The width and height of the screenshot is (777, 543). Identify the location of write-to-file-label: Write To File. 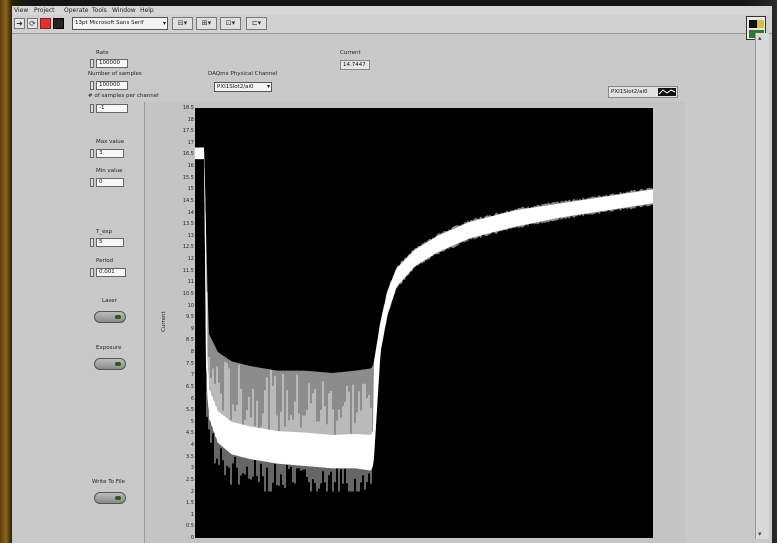
(109, 482).